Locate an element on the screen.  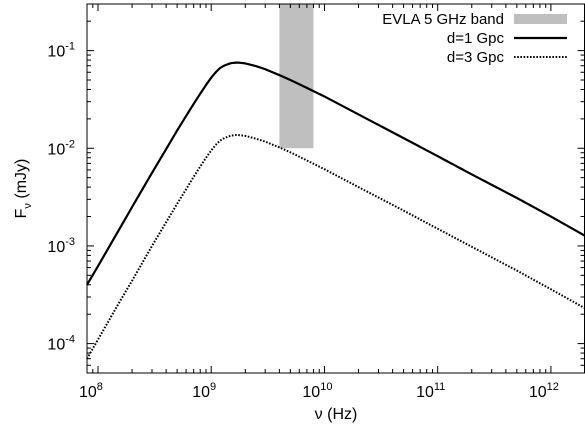
x-tick-label: 10⁹ is located at coordinates (204, 391).